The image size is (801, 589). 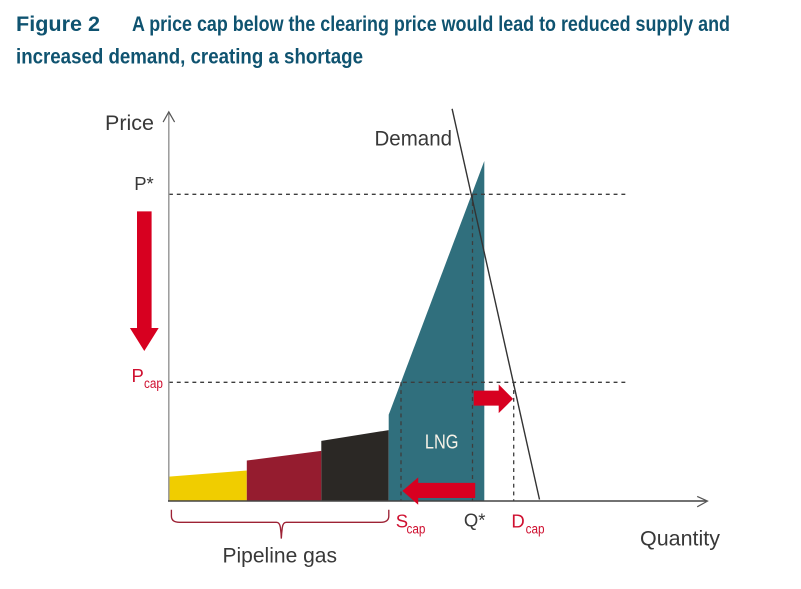 What do you see at coordinates (475, 520) in the screenshot?
I see `svg-text: Q*` at bounding box center [475, 520].